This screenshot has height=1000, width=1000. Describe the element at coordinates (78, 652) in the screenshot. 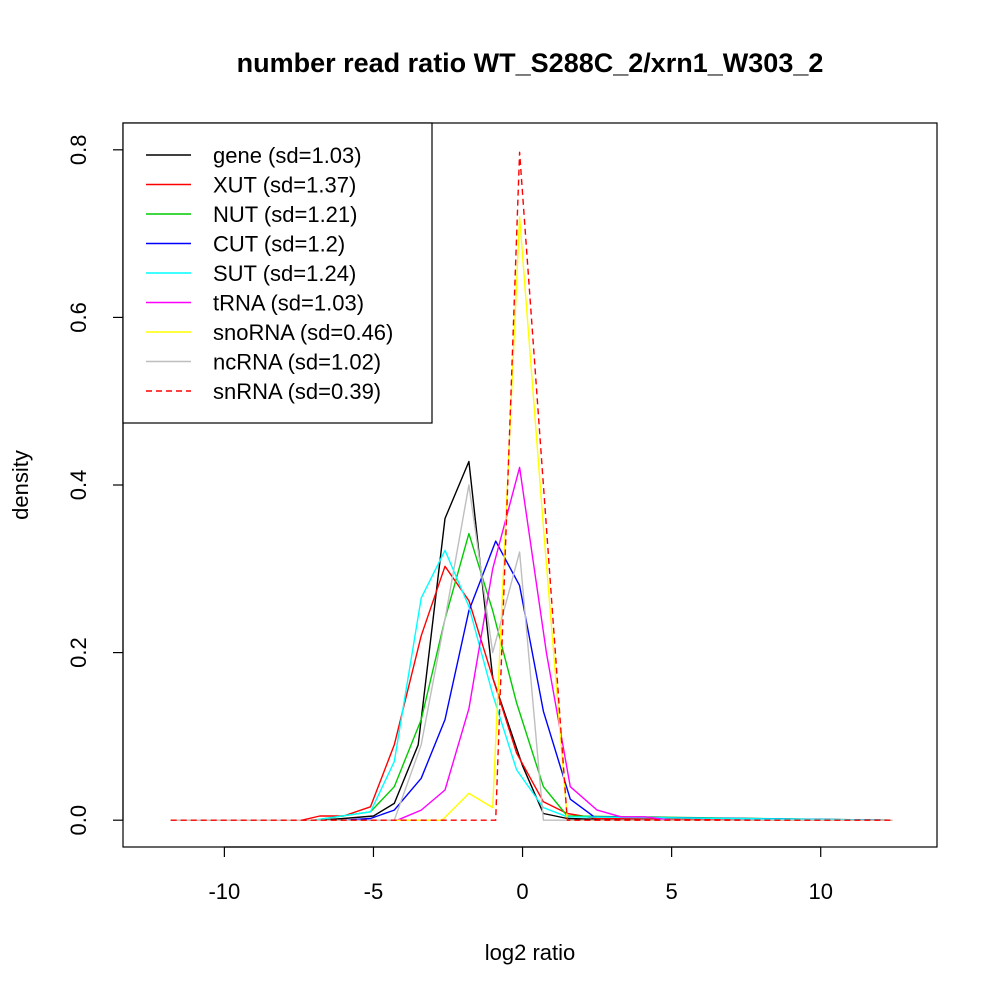

I see `y-tick-label: 0.2` at that location.